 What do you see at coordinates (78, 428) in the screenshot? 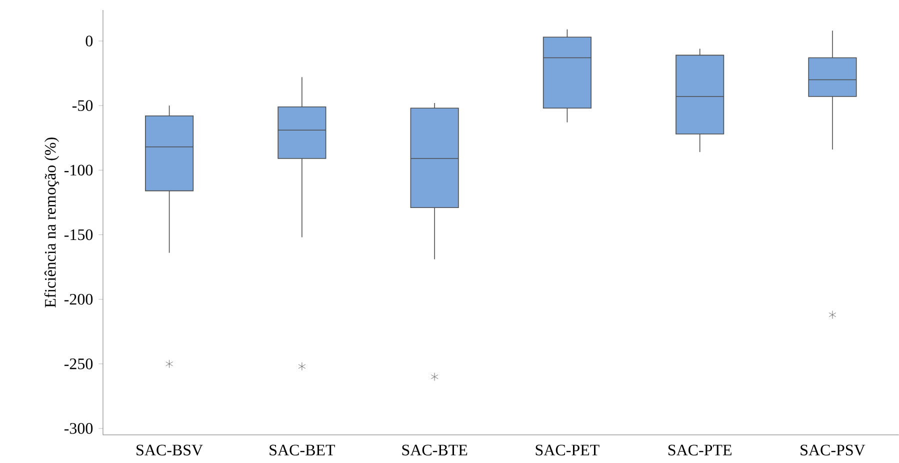
I see `y-tick-label: -300` at bounding box center [78, 428].